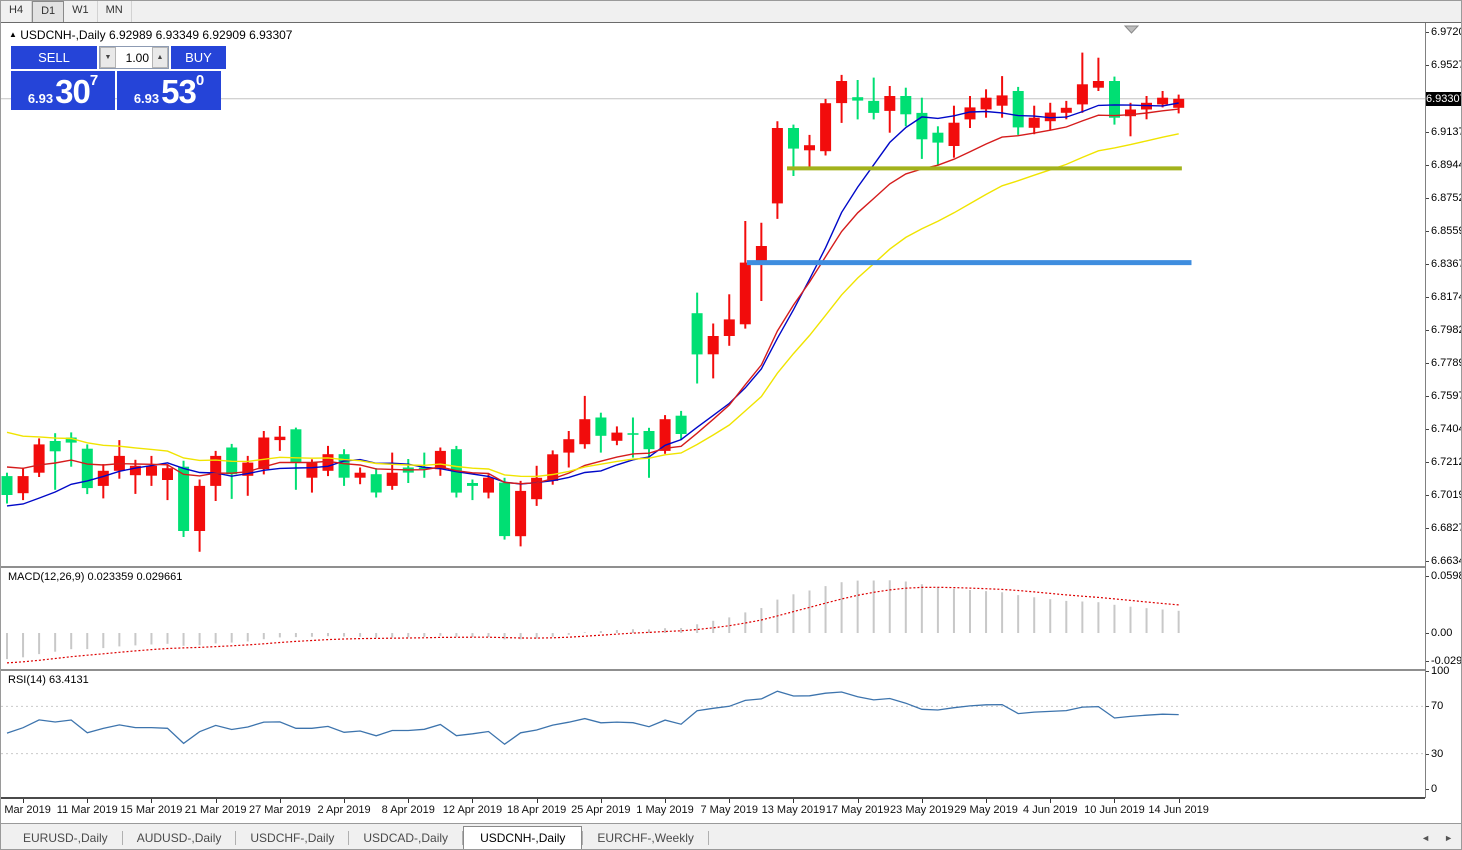 The image size is (1462, 850). What do you see at coordinates (160, 57) in the screenshot?
I see `volume-increase-icon: ▲` at bounding box center [160, 57].